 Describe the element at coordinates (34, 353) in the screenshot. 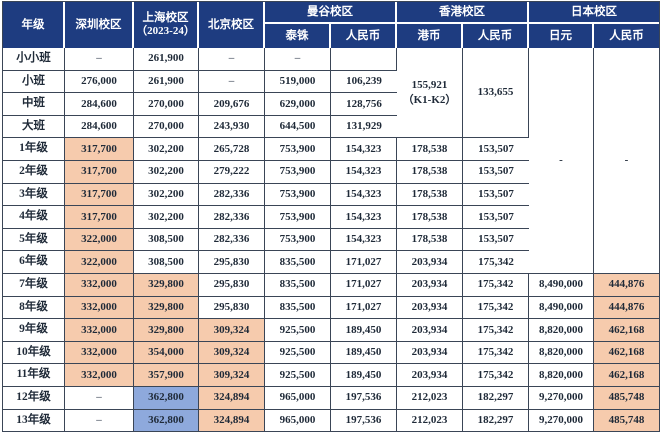

I see `grade-label: 10年级` at that location.